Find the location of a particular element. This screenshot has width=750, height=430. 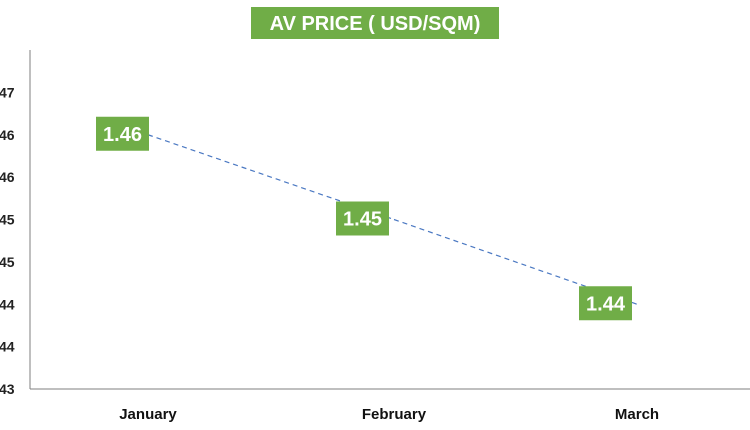

chart-title-background is located at coordinates (375, 23).